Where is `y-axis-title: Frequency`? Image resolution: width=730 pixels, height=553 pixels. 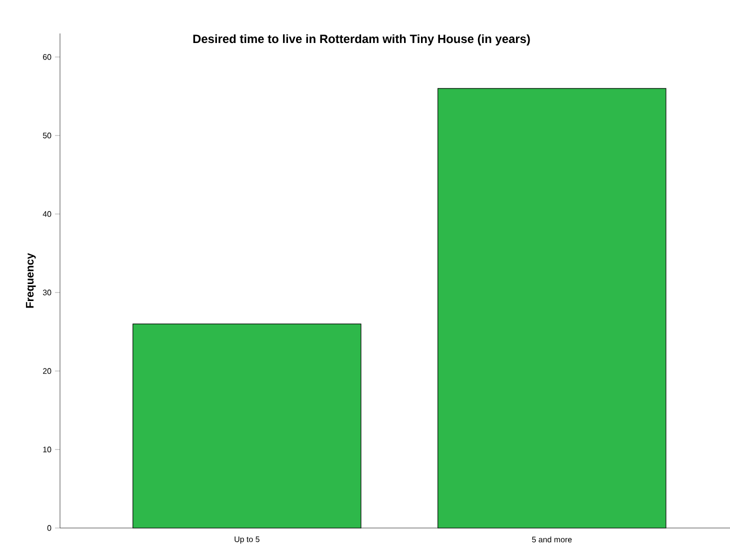
y-axis-title: Frequency is located at coordinates (31, 280).